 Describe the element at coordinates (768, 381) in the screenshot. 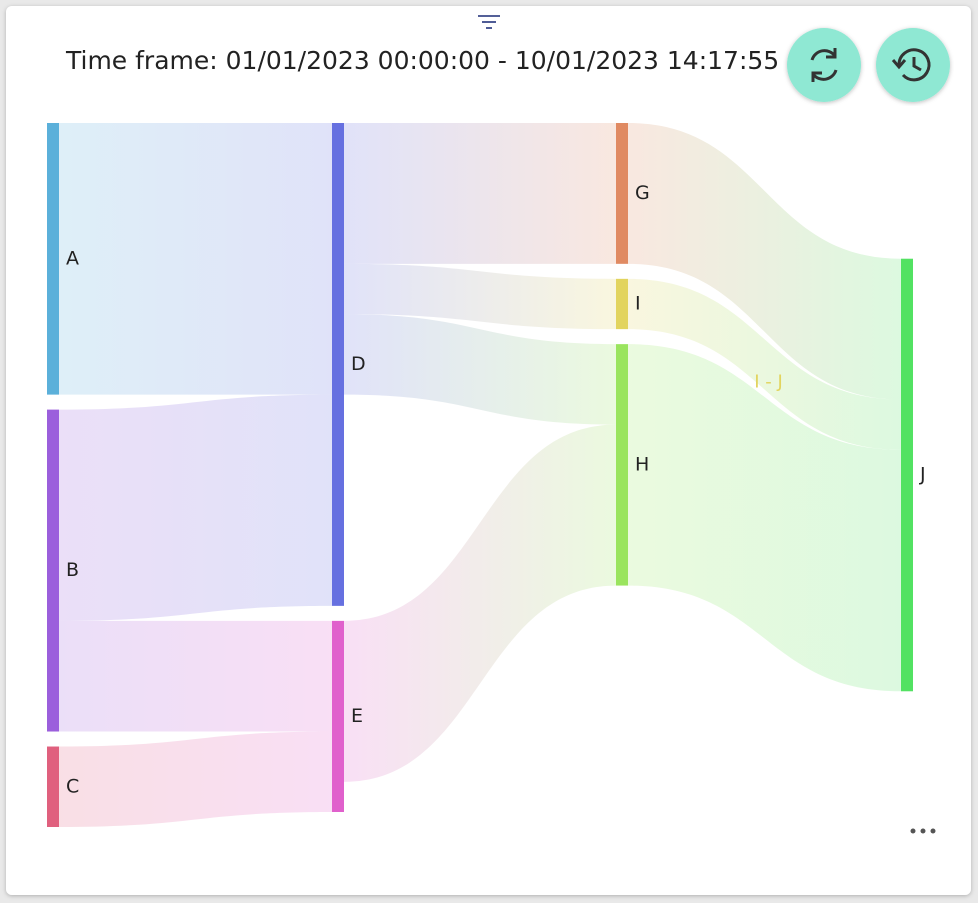

I see `link-label: I - J` at that location.